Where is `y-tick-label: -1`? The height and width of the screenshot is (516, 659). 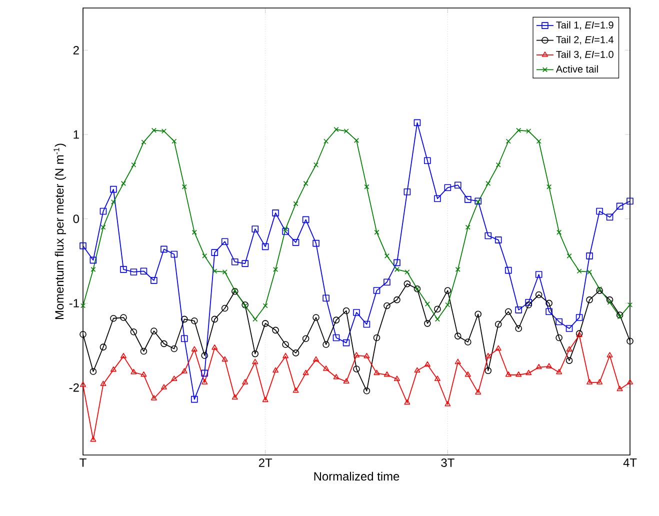
y-tick-label: -1 is located at coordinates (74, 303).